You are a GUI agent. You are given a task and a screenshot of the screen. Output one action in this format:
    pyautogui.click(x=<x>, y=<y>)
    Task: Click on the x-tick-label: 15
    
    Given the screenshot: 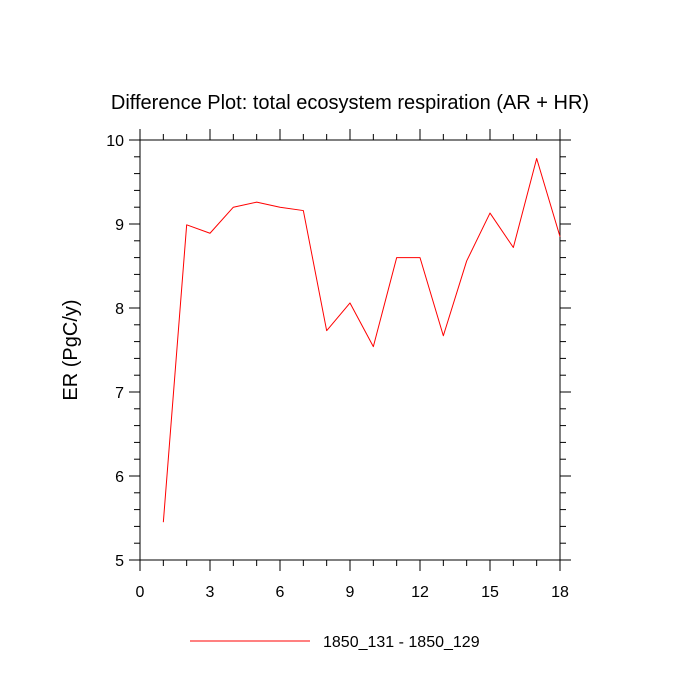 What is the action you would take?
    pyautogui.click(x=490, y=592)
    